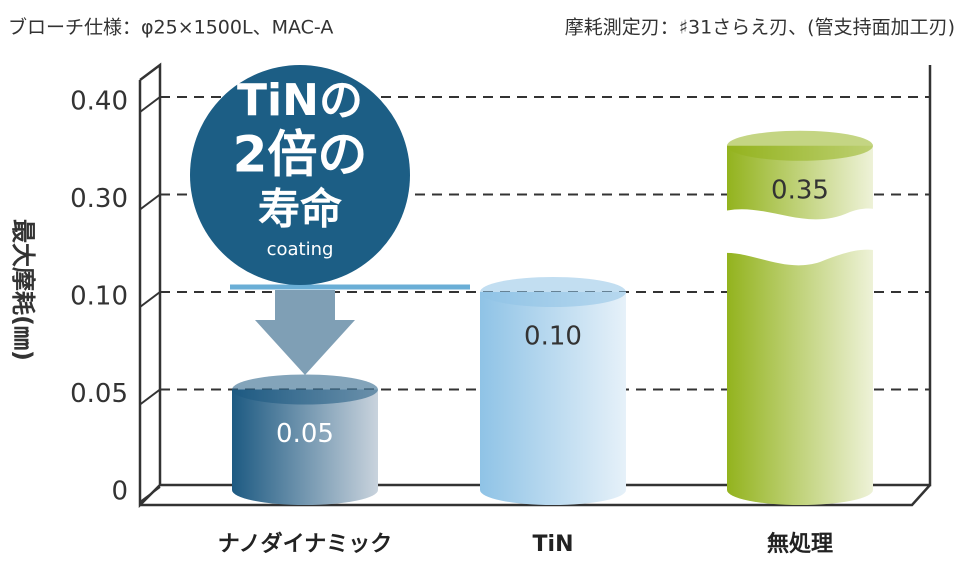 The height and width of the screenshot is (580, 964). I want to click on callout-text: 寿命, so click(300, 209).